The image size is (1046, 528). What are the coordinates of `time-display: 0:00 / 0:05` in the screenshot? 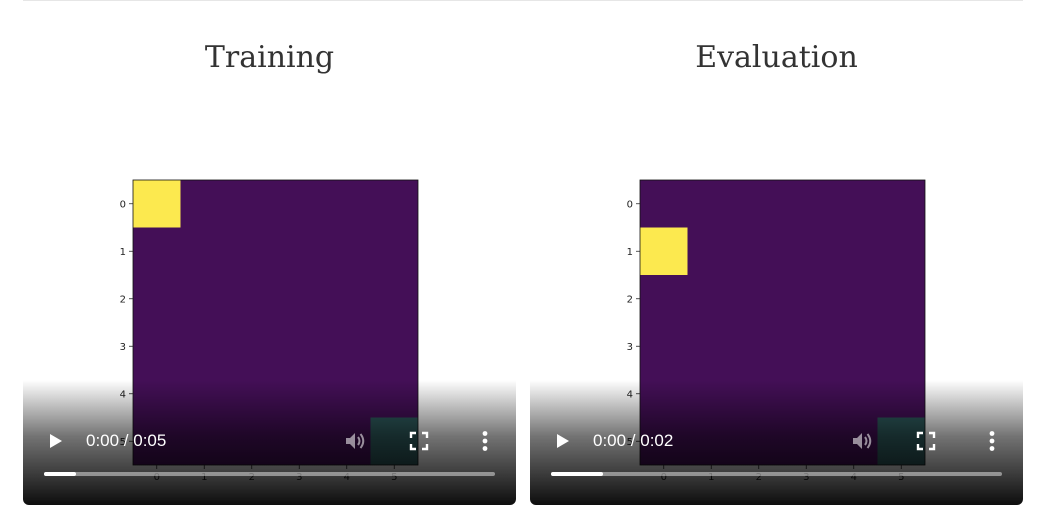 It's located at (126, 440).